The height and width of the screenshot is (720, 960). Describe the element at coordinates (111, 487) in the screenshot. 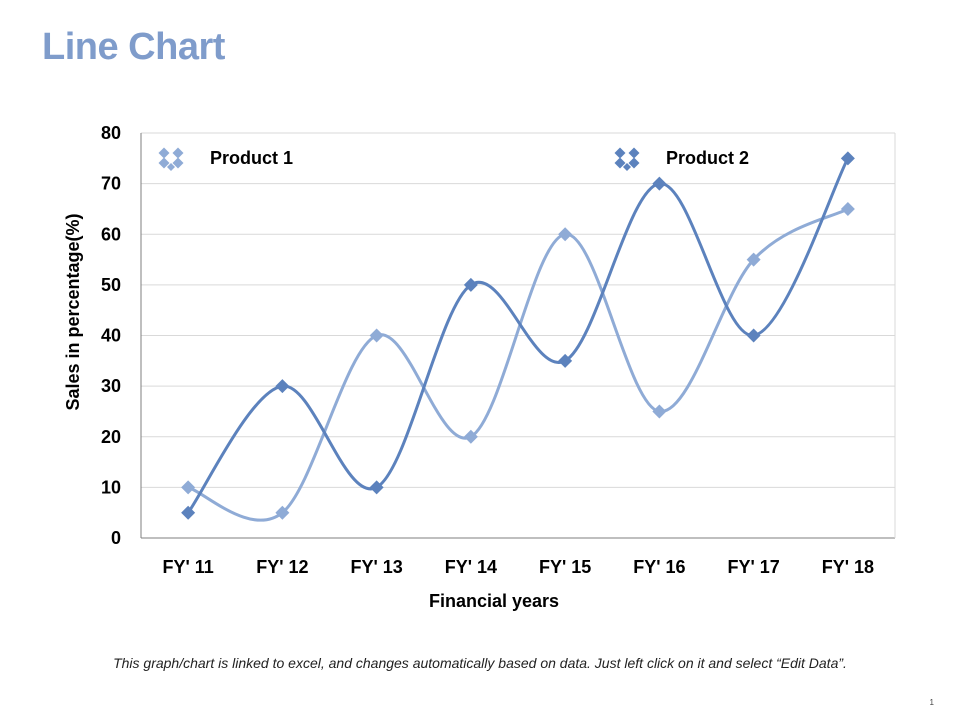

I see `y-tick-label: 10` at that location.